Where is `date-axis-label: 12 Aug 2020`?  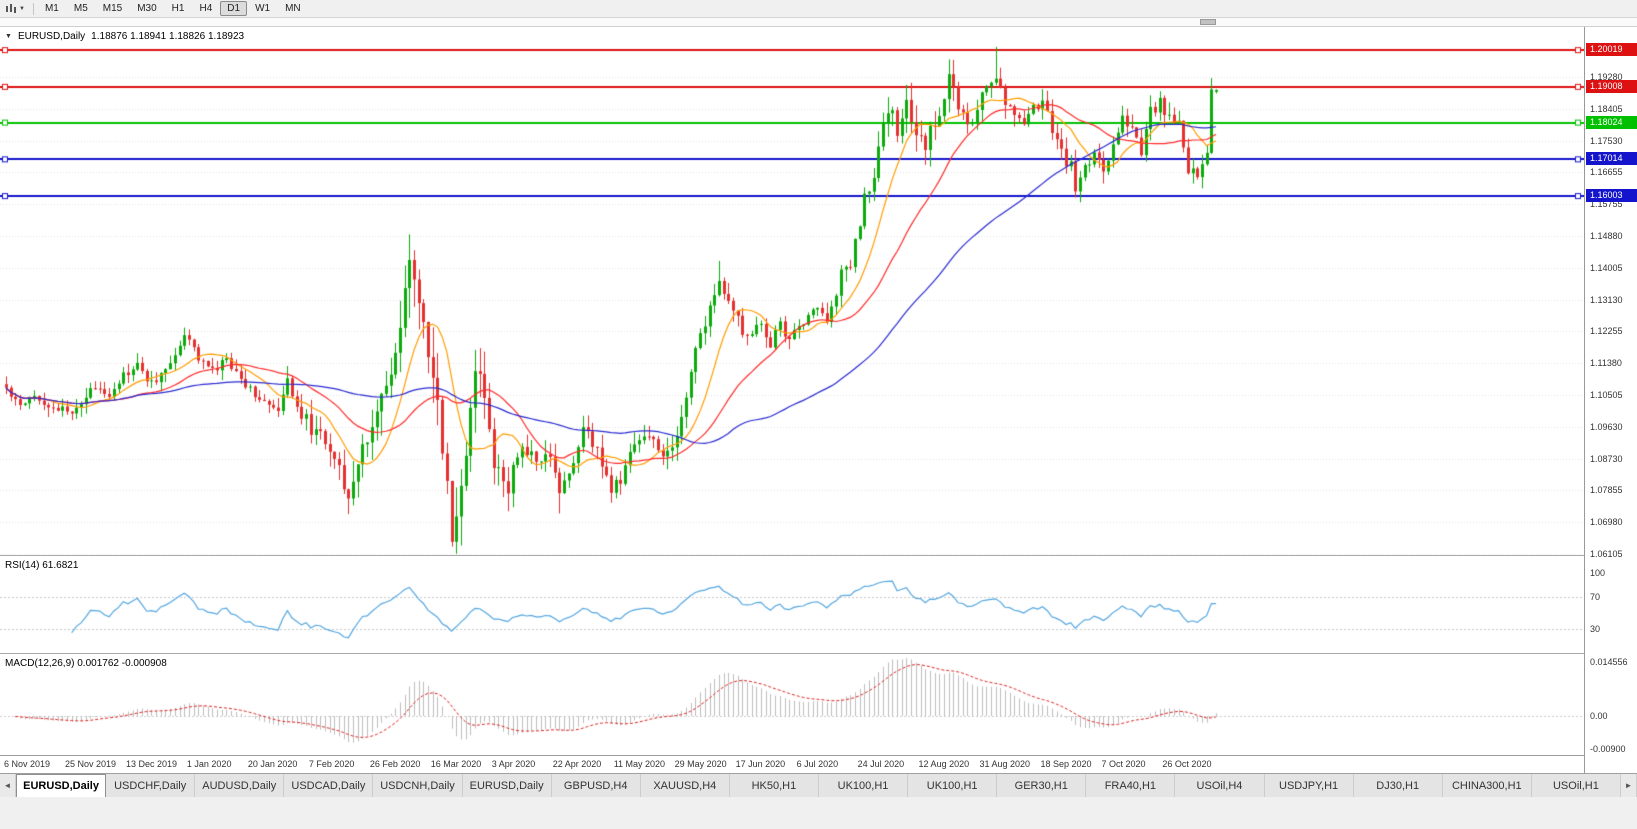 date-axis-label: 12 Aug 2020 is located at coordinates (944, 764).